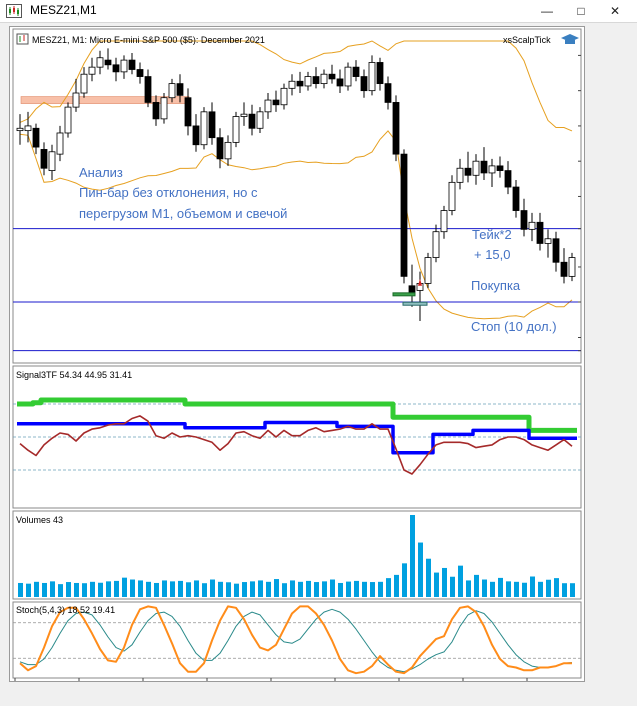 This screenshot has height=706, width=637. Describe the element at coordinates (496, 285) in the screenshot. I see `buy-label: Покупка` at that location.